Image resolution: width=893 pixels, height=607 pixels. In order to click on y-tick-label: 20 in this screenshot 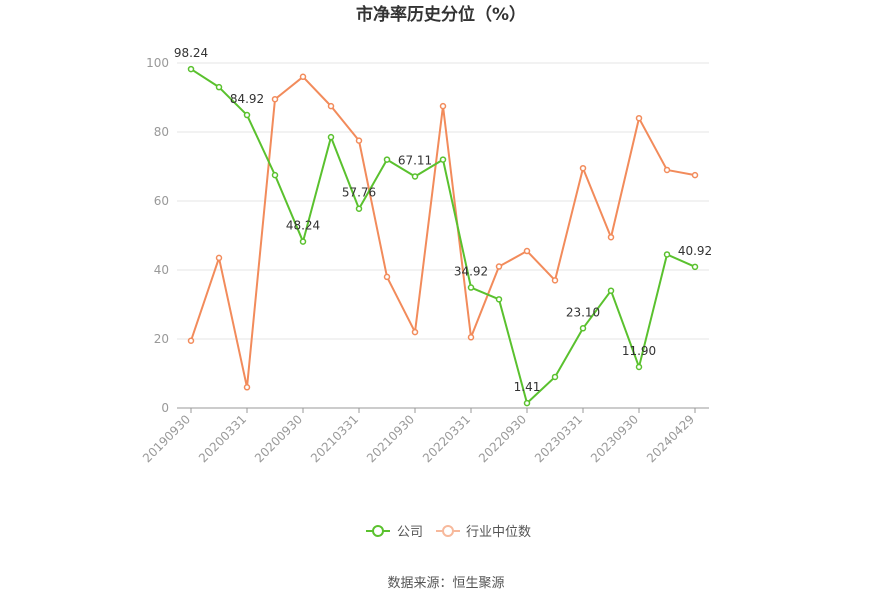, I will do `click(161, 339)`.